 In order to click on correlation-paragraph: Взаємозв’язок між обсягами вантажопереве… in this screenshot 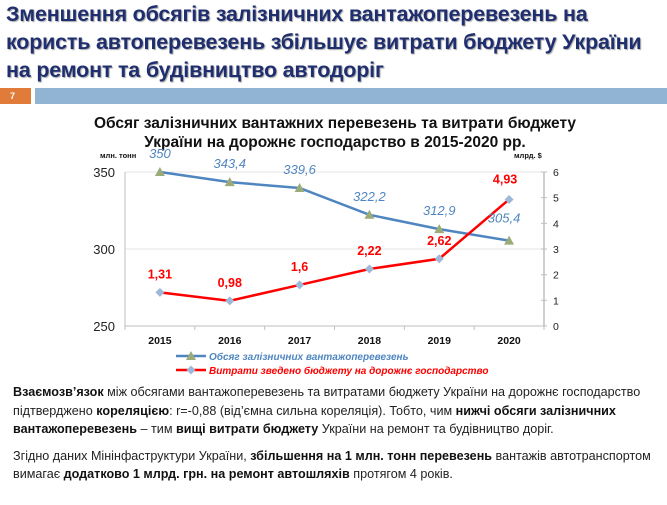, I will do `click(333, 411)`.